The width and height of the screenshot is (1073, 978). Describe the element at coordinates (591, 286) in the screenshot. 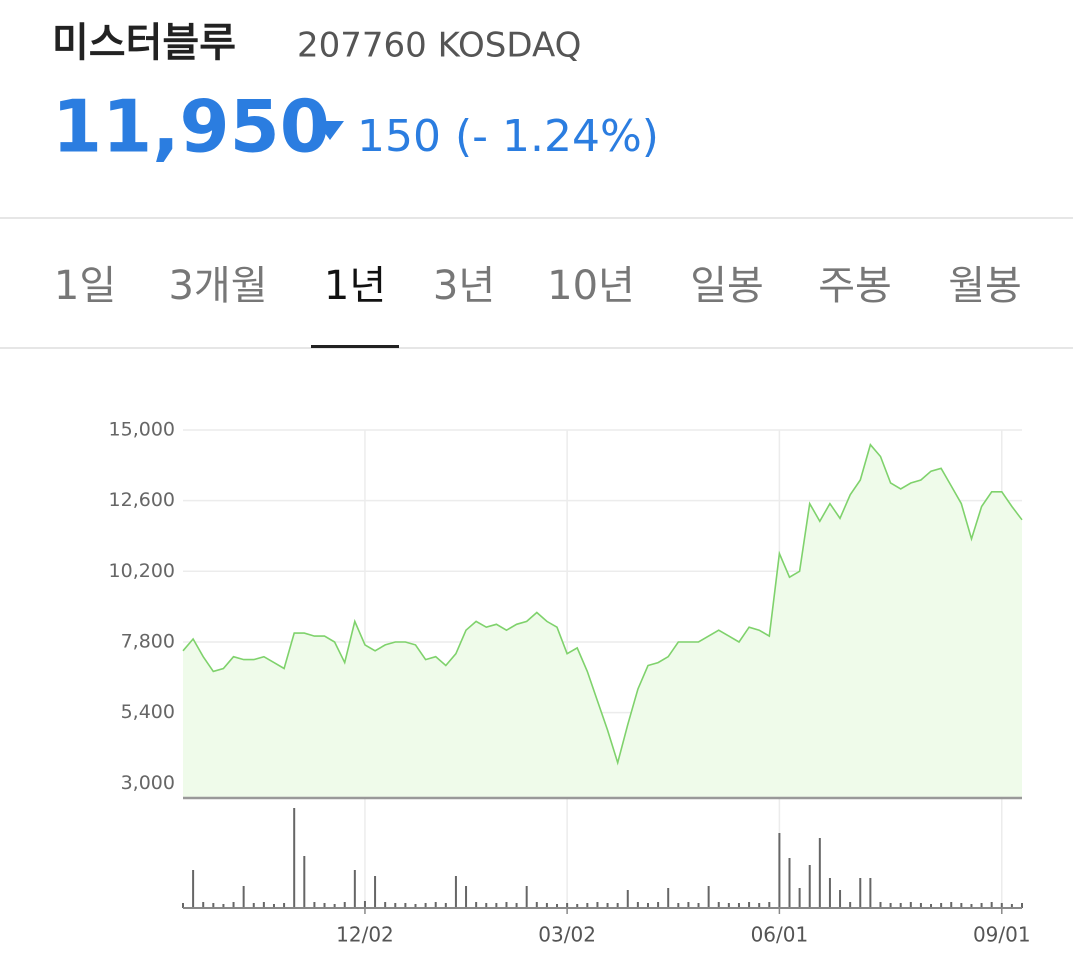

I see `tab: 10년` at that location.